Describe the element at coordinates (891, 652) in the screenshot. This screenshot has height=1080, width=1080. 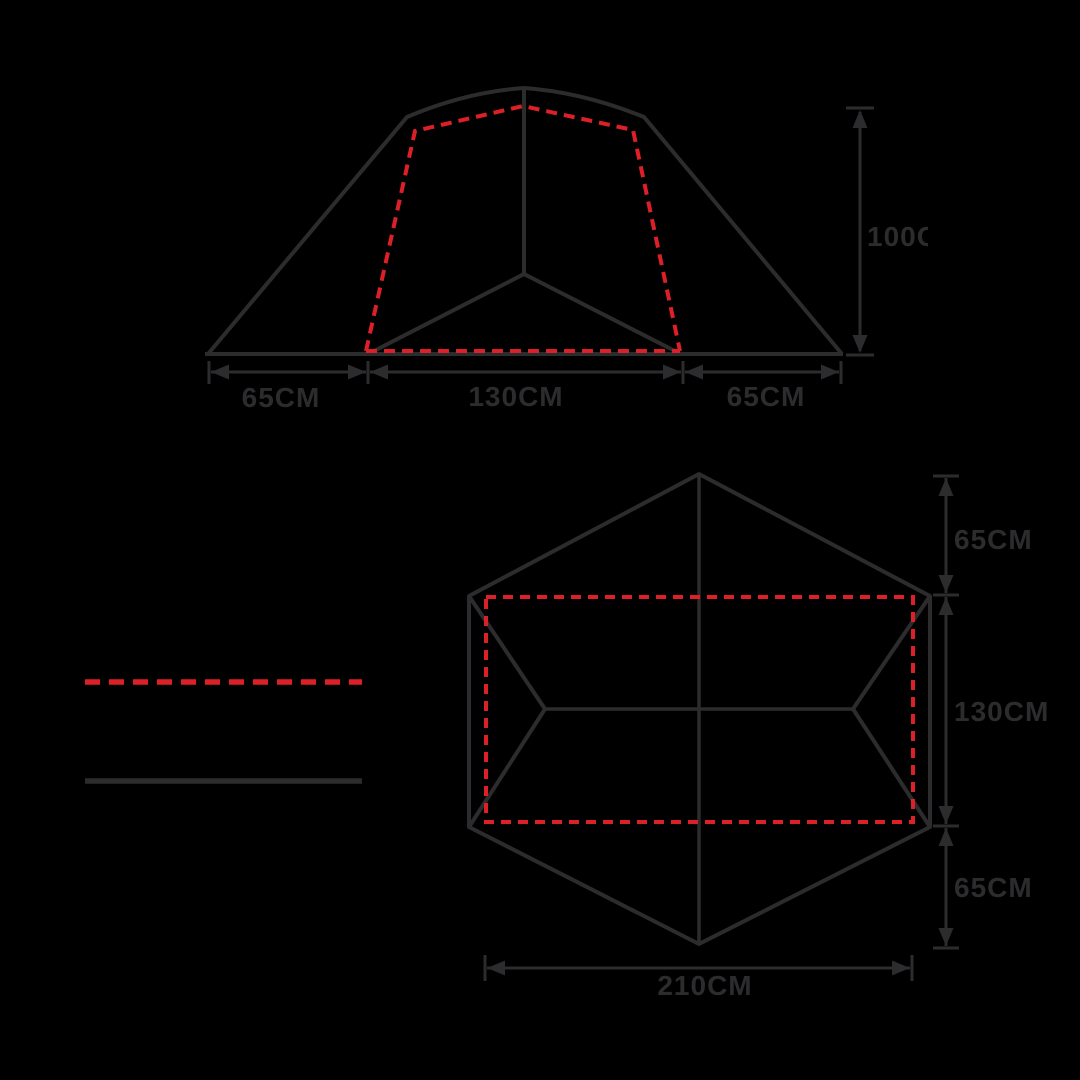
I see `top-ridge-upper-right` at that location.